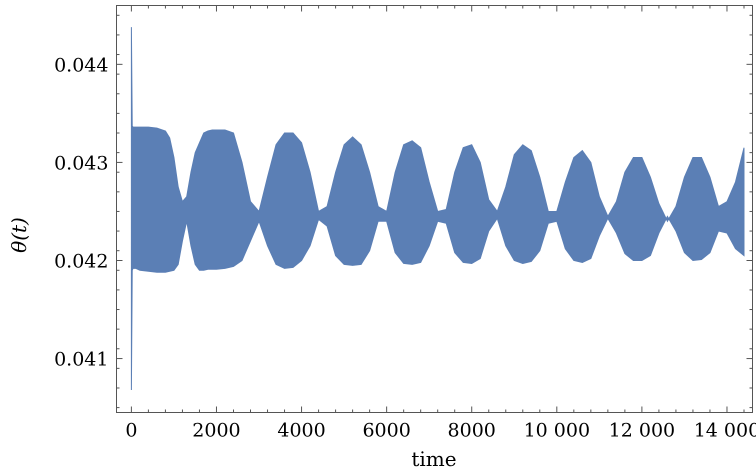 This screenshot has width=756, height=472. What do you see at coordinates (216, 431) in the screenshot?
I see `x-tick-label: 2000` at bounding box center [216, 431].